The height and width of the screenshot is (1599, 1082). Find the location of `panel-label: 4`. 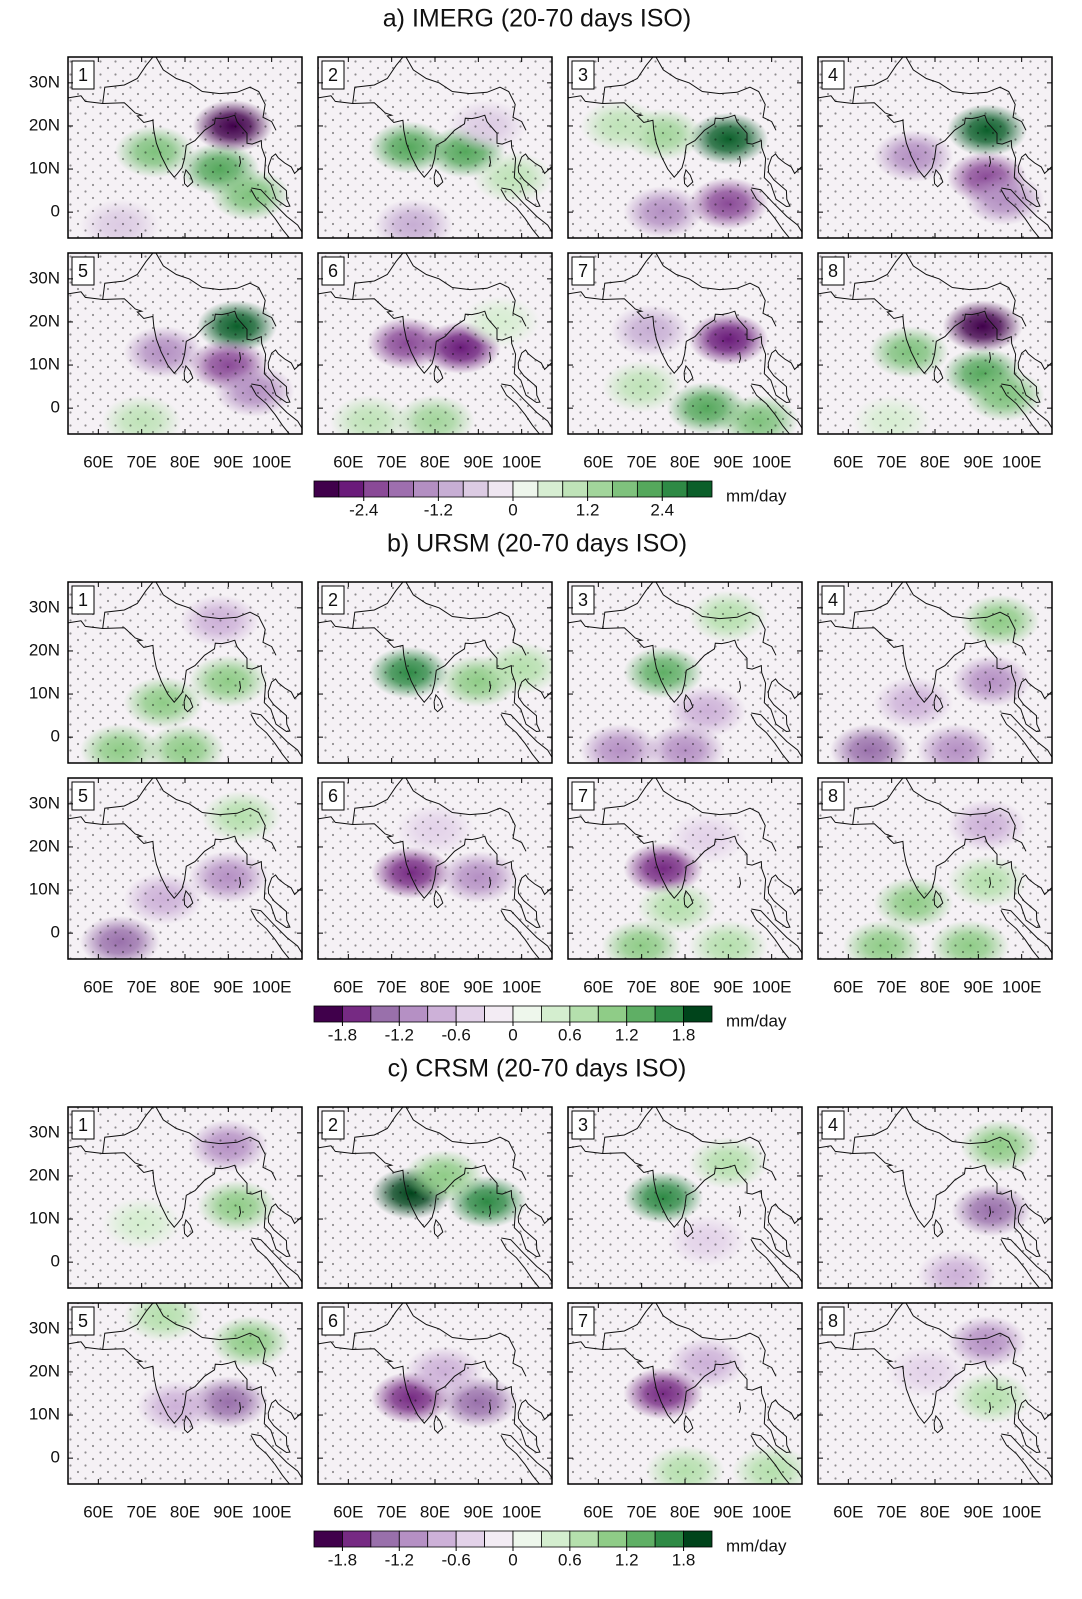

panel-label: 4 is located at coordinates (833, 1125).